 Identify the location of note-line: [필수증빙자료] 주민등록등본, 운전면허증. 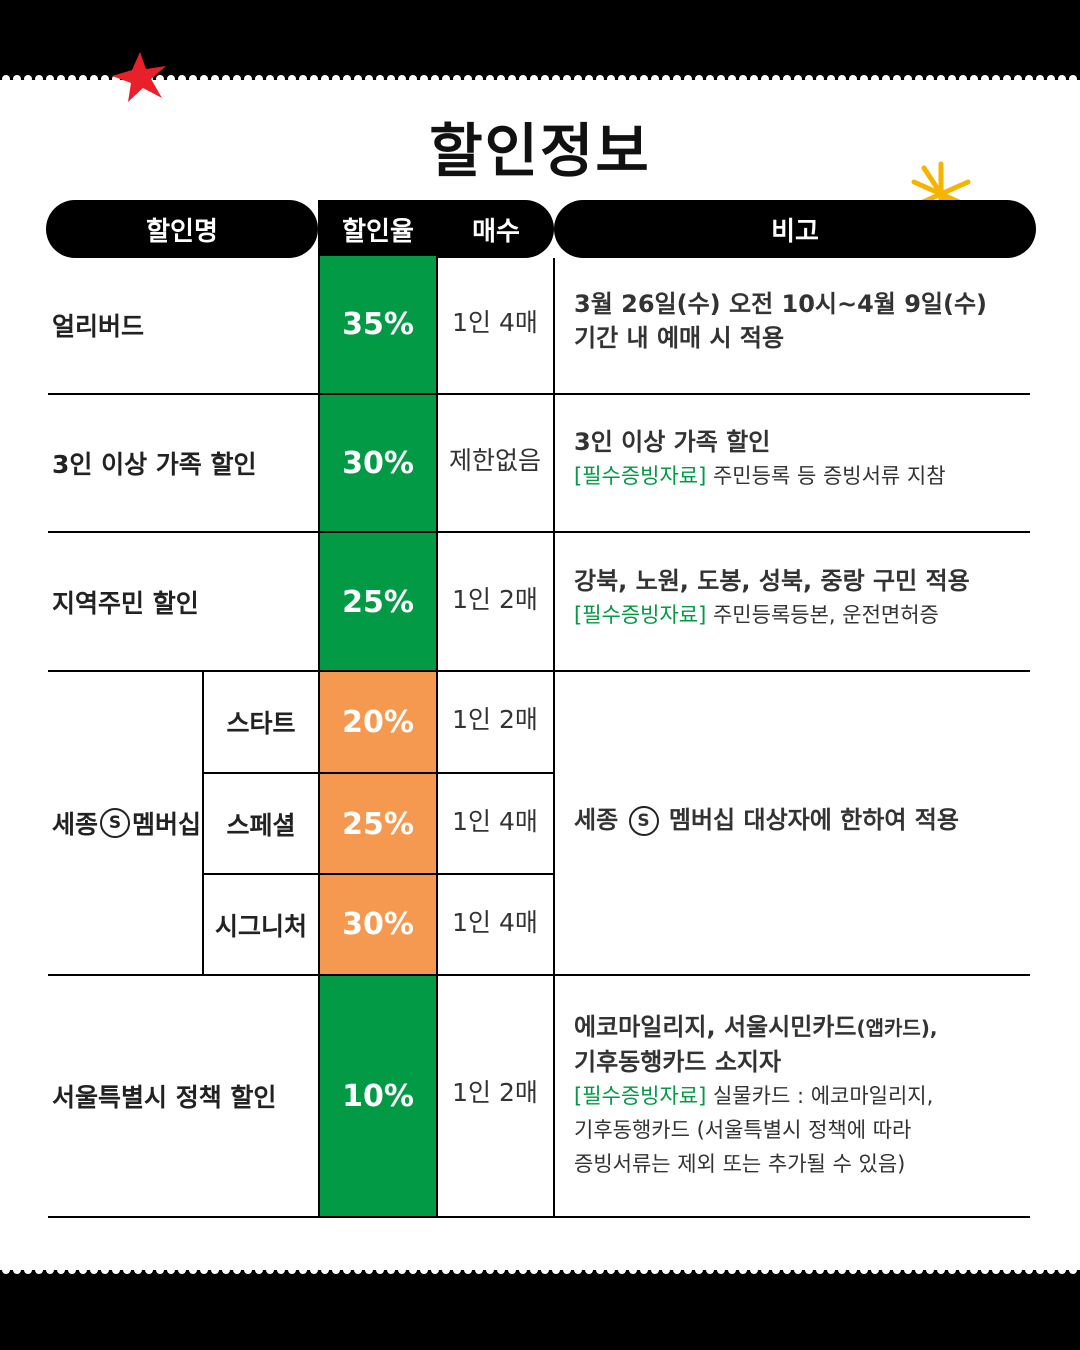
(756, 615).